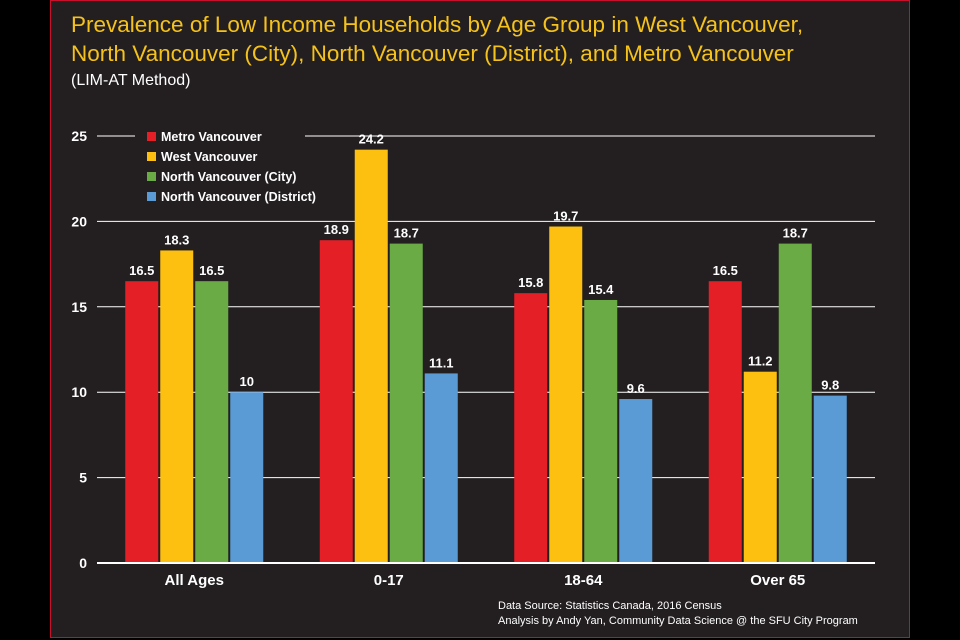  I want to click on data-label: 18.9, so click(336, 229).